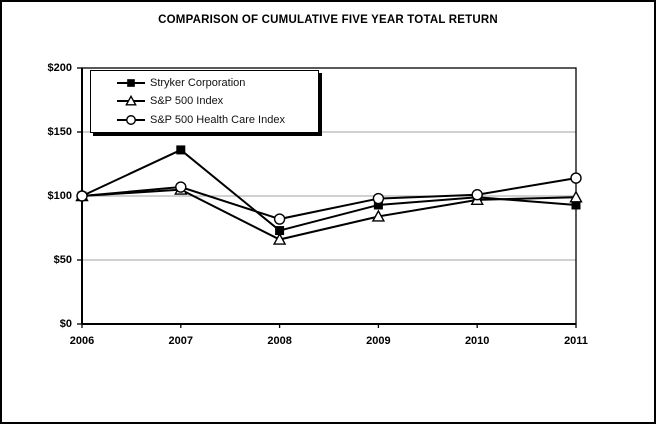  I want to click on legend-item: S&P 500 Index, so click(215, 101).